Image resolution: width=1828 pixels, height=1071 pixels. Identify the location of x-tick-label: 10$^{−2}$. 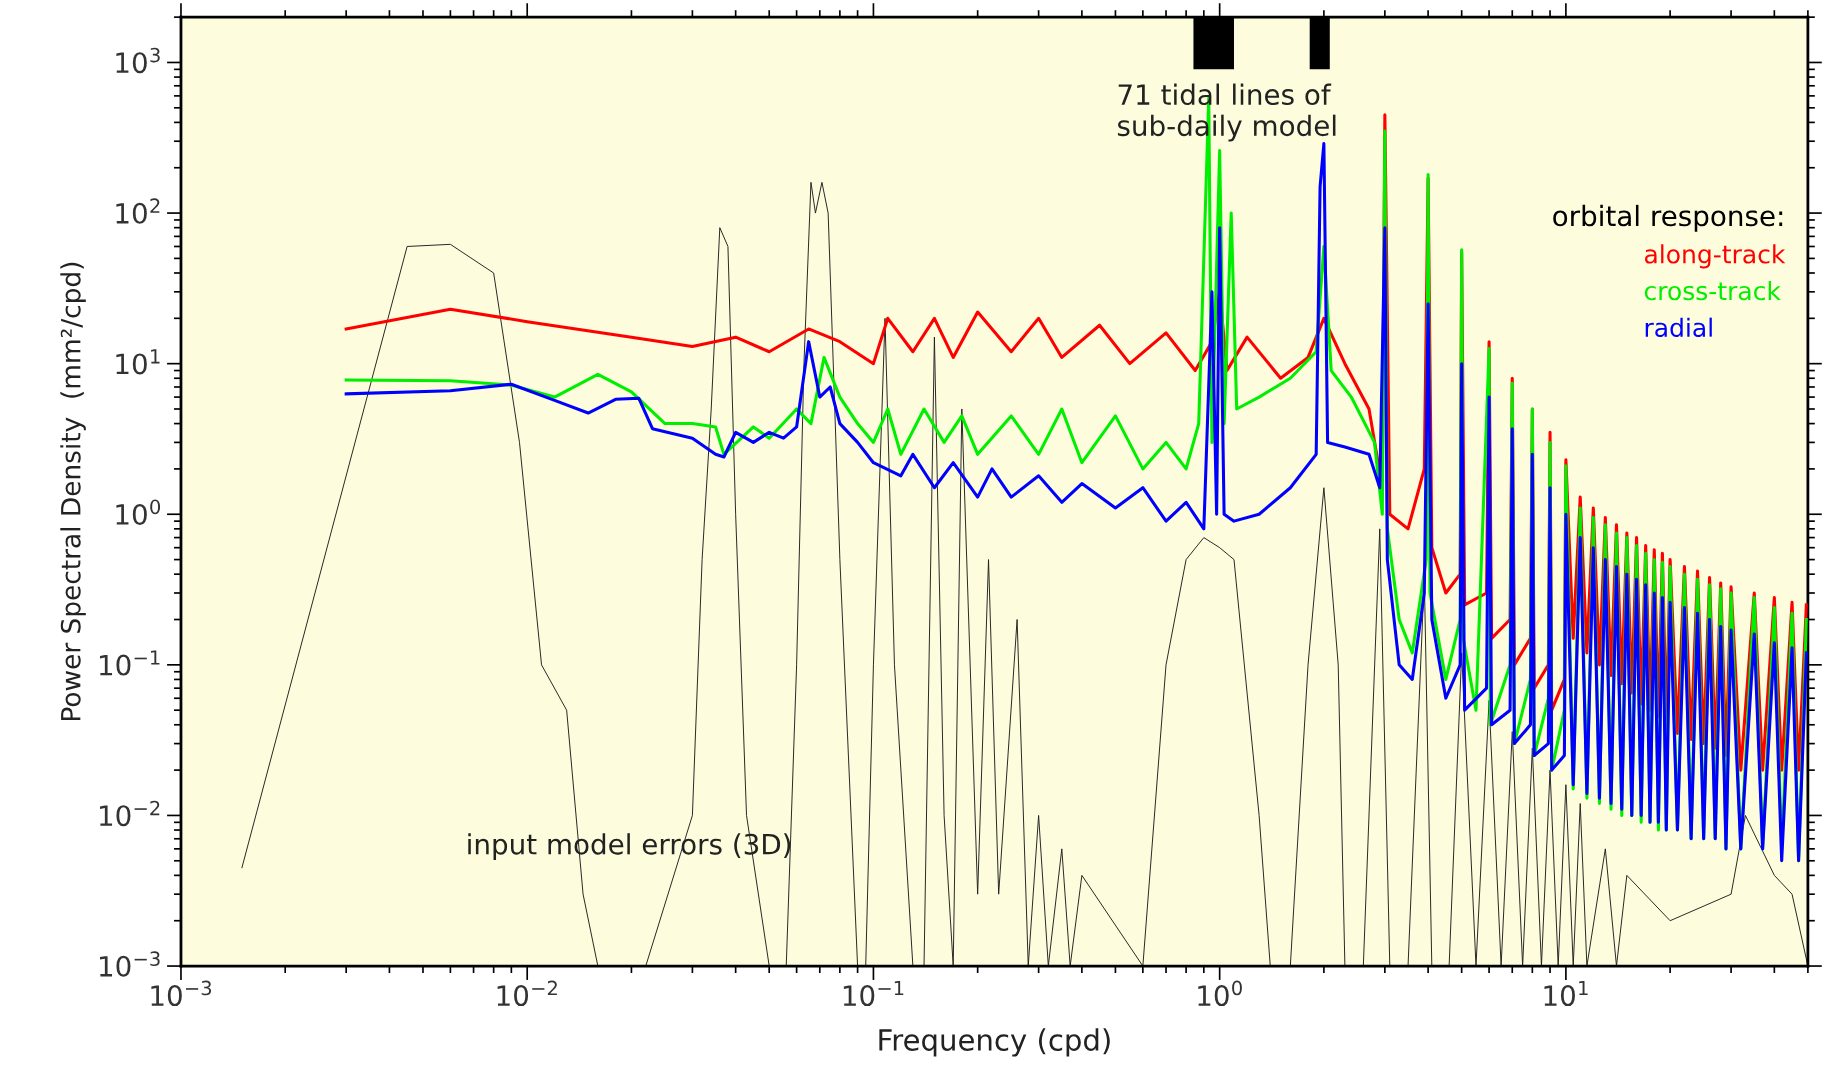
(527, 993).